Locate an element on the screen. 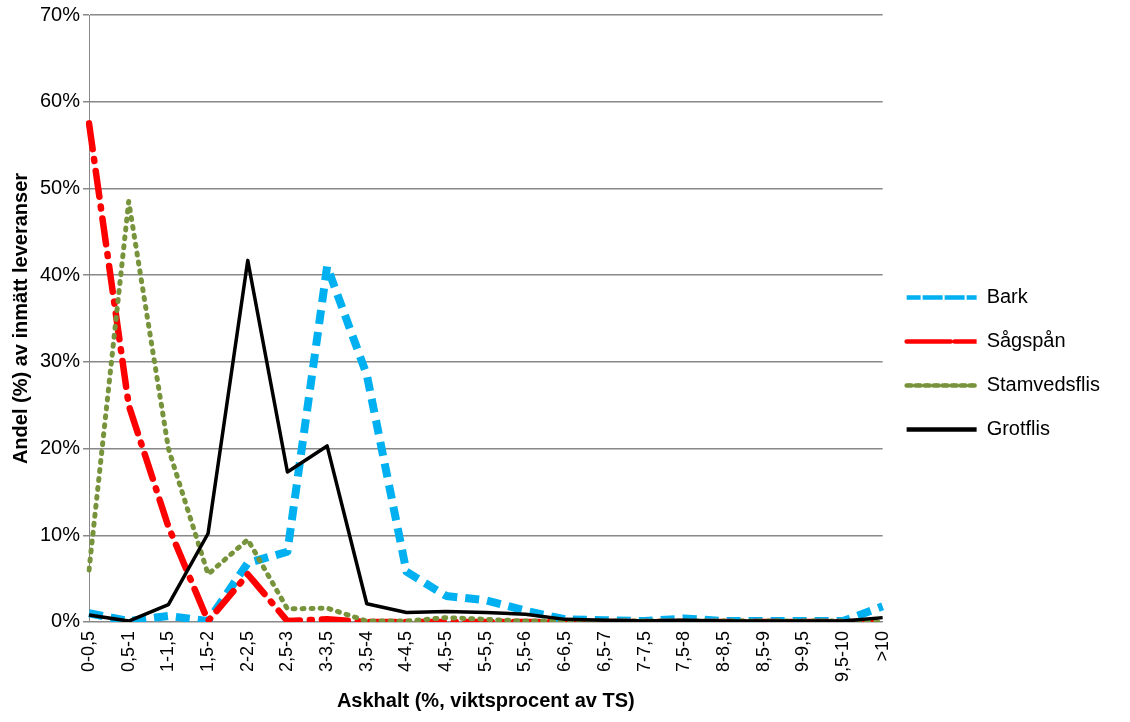 This screenshot has width=1130, height=722. y-axis-title: Andel (%) av inmätt leveranser is located at coordinates (19, 318).